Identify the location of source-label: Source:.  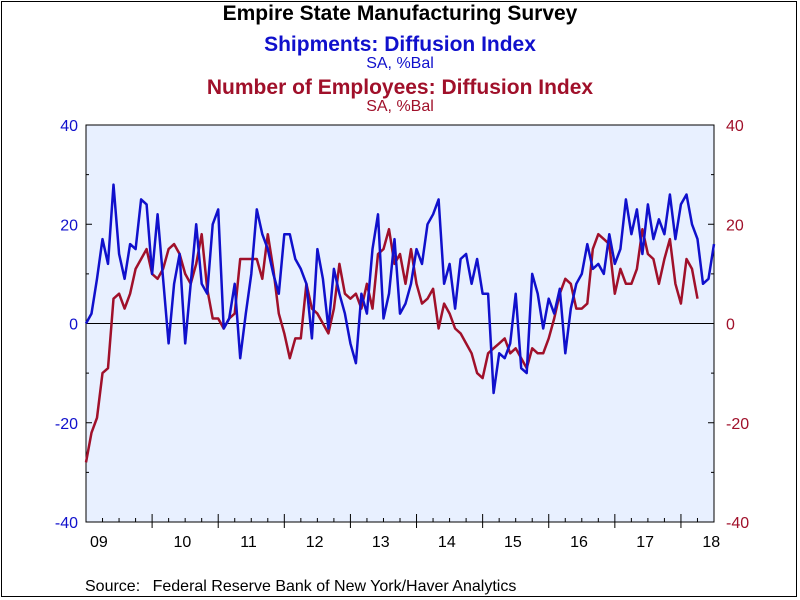
(113, 586).